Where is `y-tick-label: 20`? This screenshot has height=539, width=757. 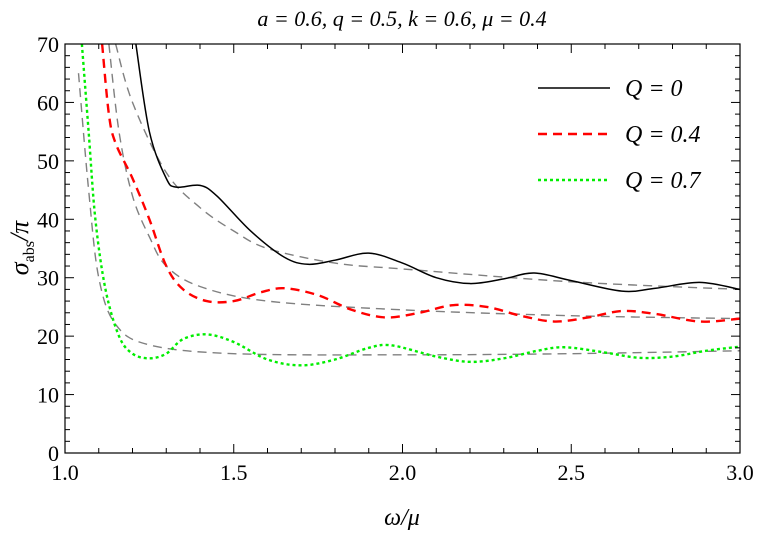
y-tick-label: 20 is located at coordinates (48, 336).